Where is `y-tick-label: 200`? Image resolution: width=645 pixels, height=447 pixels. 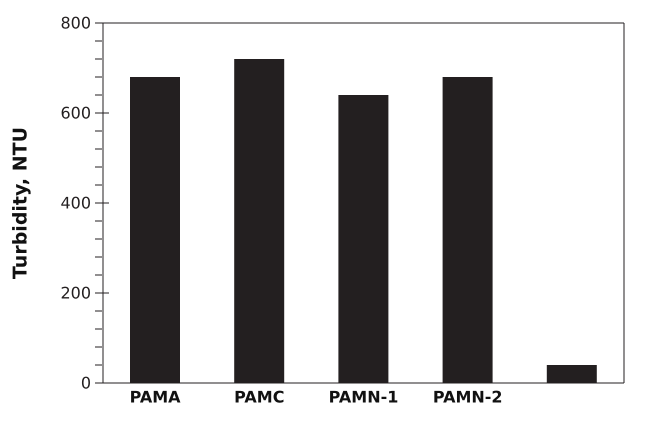
y-tick-label: 200 is located at coordinates (75, 293).